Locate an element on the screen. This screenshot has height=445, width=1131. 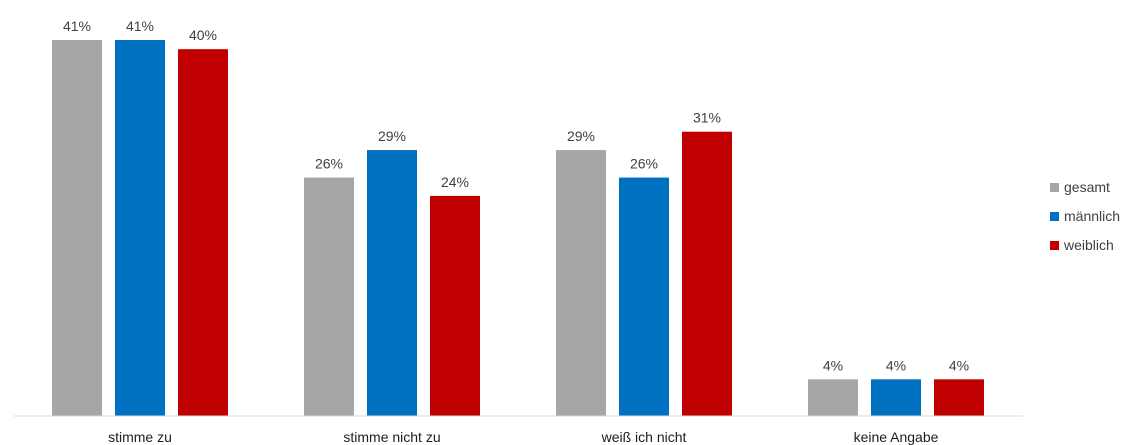
bar-männlich-1 is located at coordinates (392, 283).